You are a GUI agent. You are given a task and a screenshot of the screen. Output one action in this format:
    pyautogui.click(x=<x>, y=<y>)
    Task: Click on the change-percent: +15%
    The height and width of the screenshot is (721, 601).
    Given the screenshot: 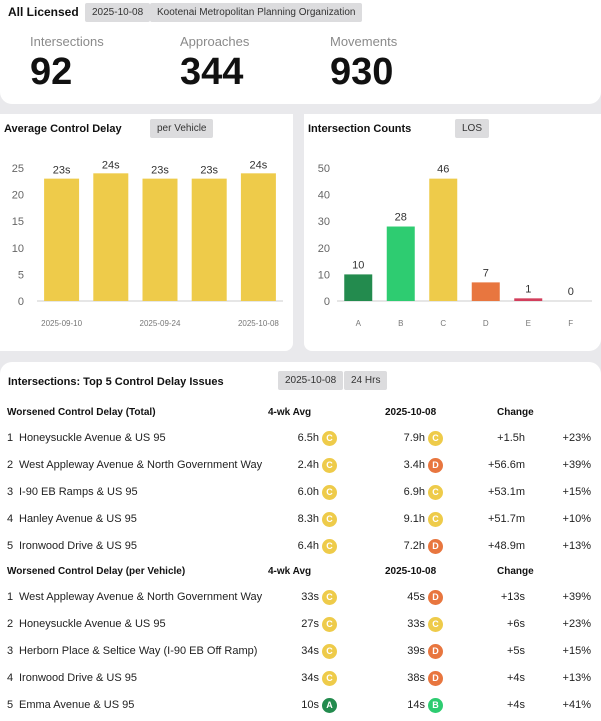 What is the action you would take?
    pyautogui.click(x=576, y=492)
    